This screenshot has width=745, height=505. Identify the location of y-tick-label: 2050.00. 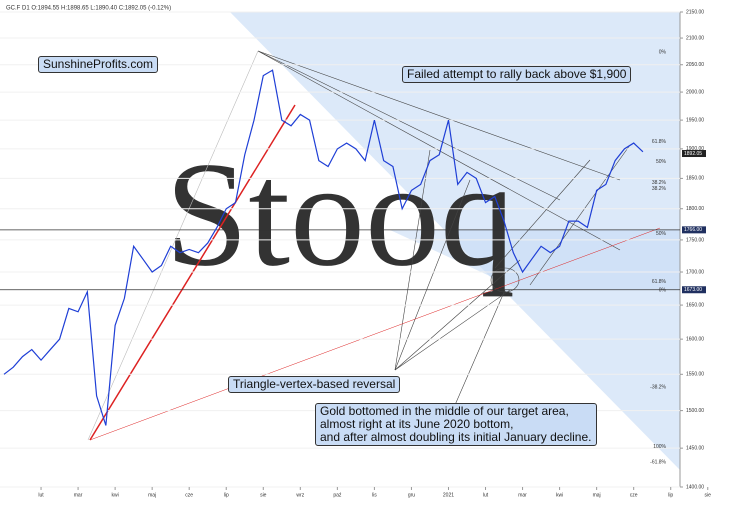
(695, 65).